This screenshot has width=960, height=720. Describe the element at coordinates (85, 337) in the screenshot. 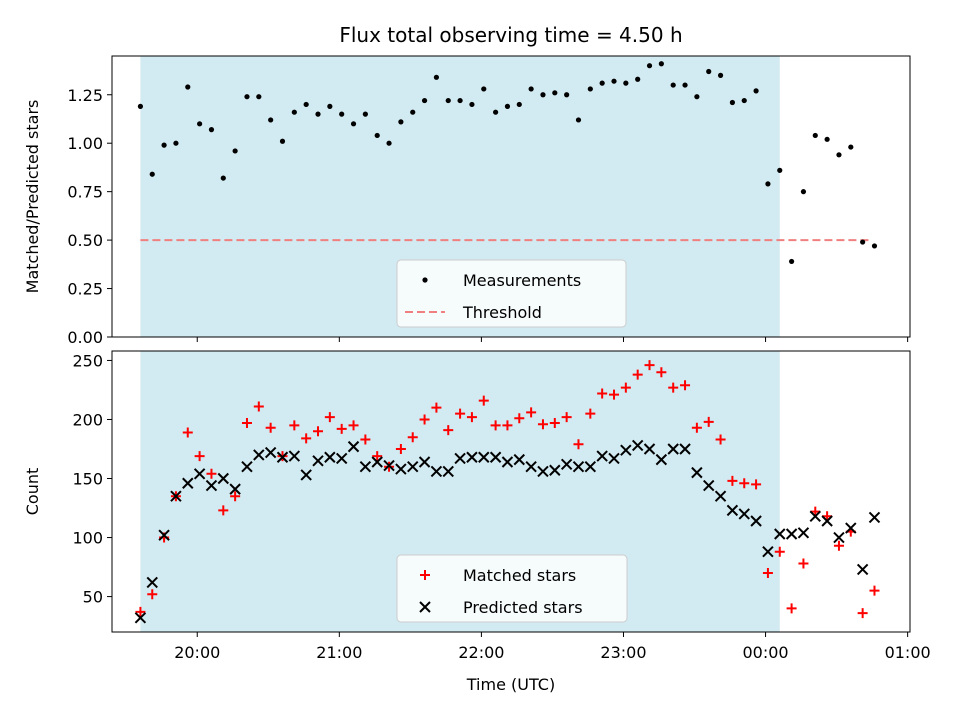

I see `y-tick-label: 0.00` at that location.